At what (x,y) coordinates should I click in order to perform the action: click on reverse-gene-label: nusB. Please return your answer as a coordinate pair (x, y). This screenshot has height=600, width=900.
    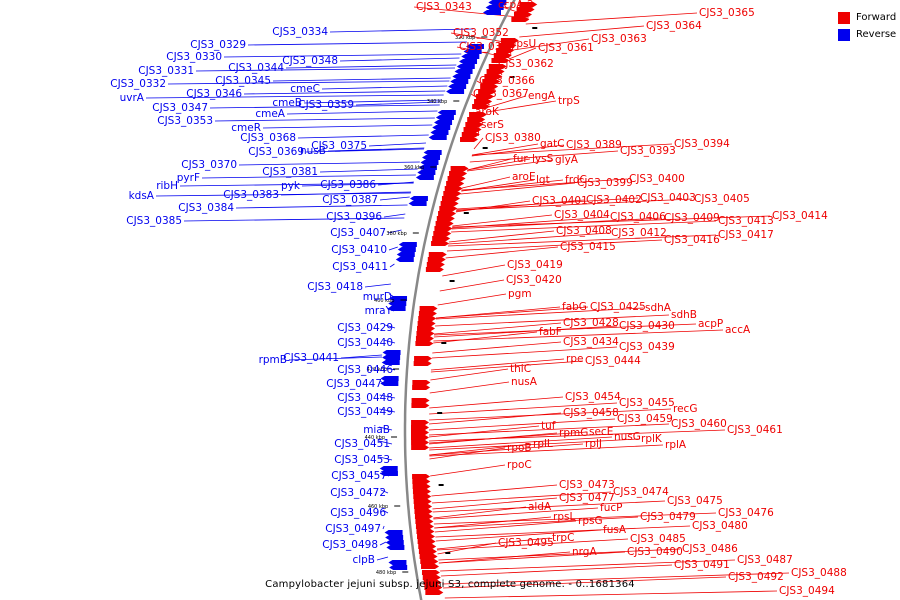
    Looking at the image, I should click on (313, 151).